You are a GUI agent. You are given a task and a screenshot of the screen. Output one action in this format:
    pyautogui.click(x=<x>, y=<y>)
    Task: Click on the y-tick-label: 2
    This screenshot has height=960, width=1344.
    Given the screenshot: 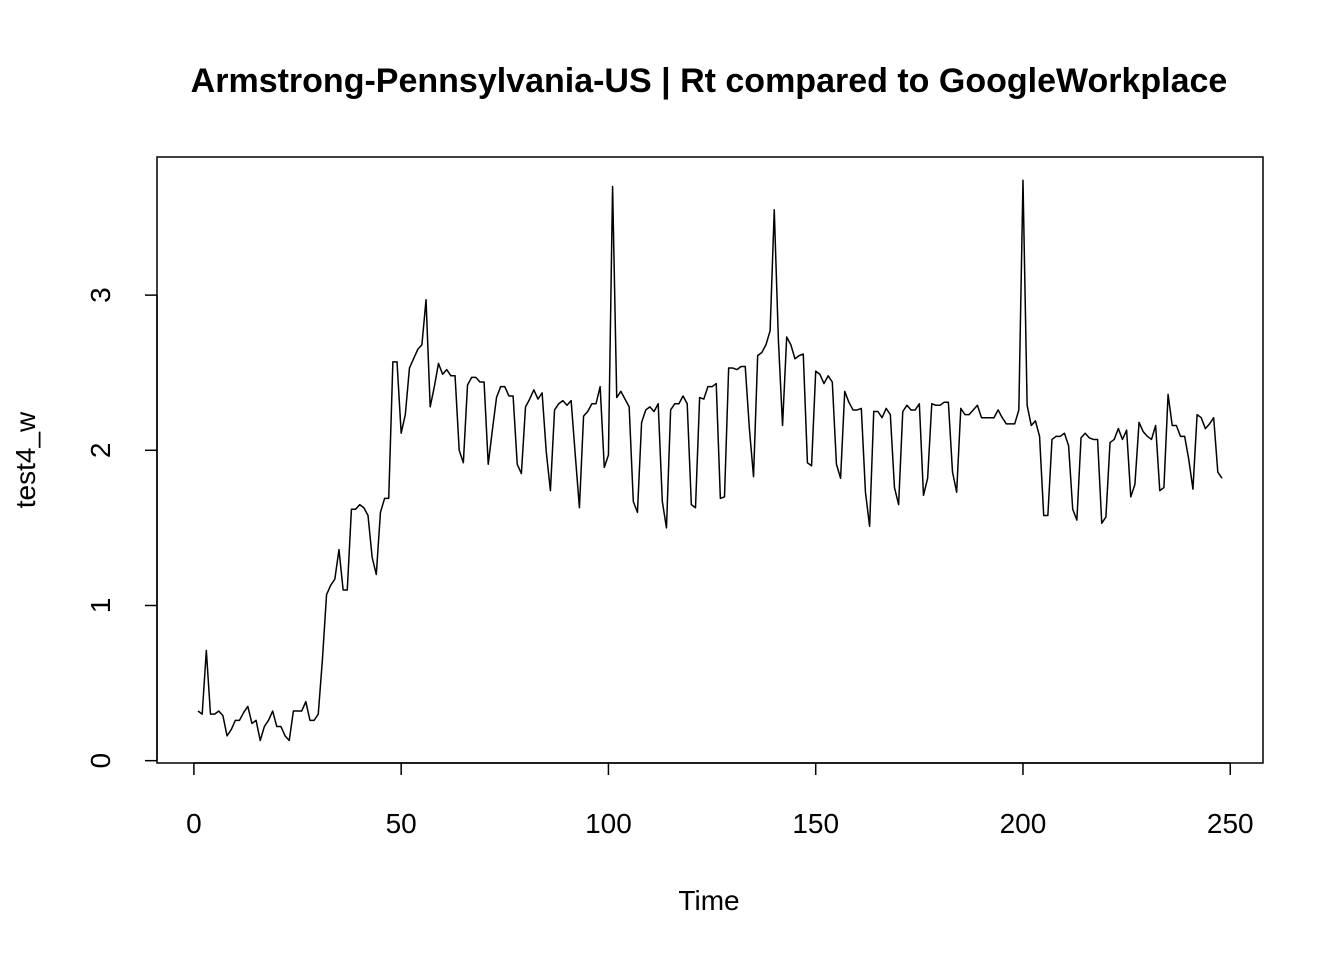 What is the action you would take?
    pyautogui.click(x=100, y=451)
    